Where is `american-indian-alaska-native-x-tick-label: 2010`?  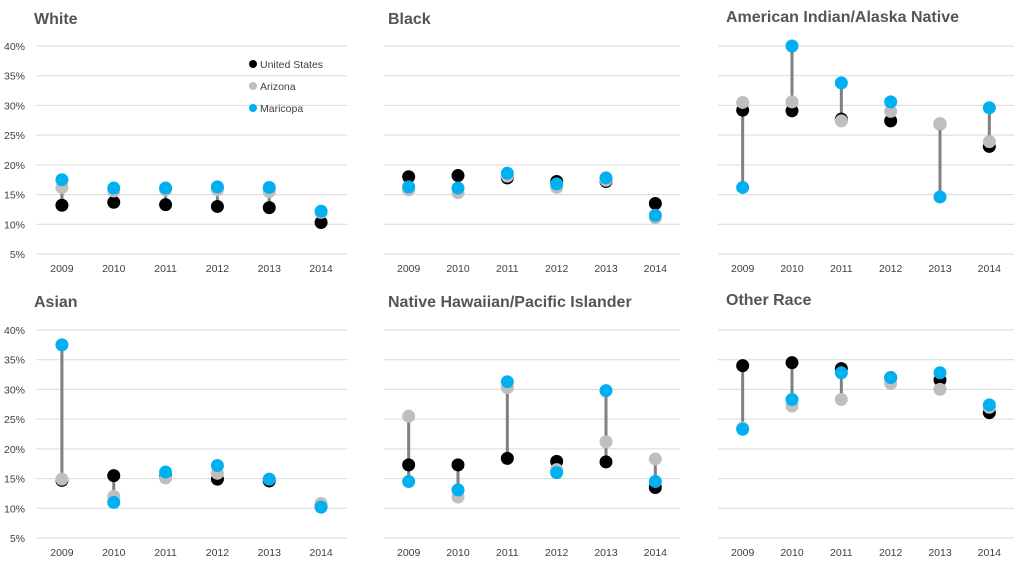
american-indian-alaska-native-x-tick-label: 2010 is located at coordinates (792, 269).